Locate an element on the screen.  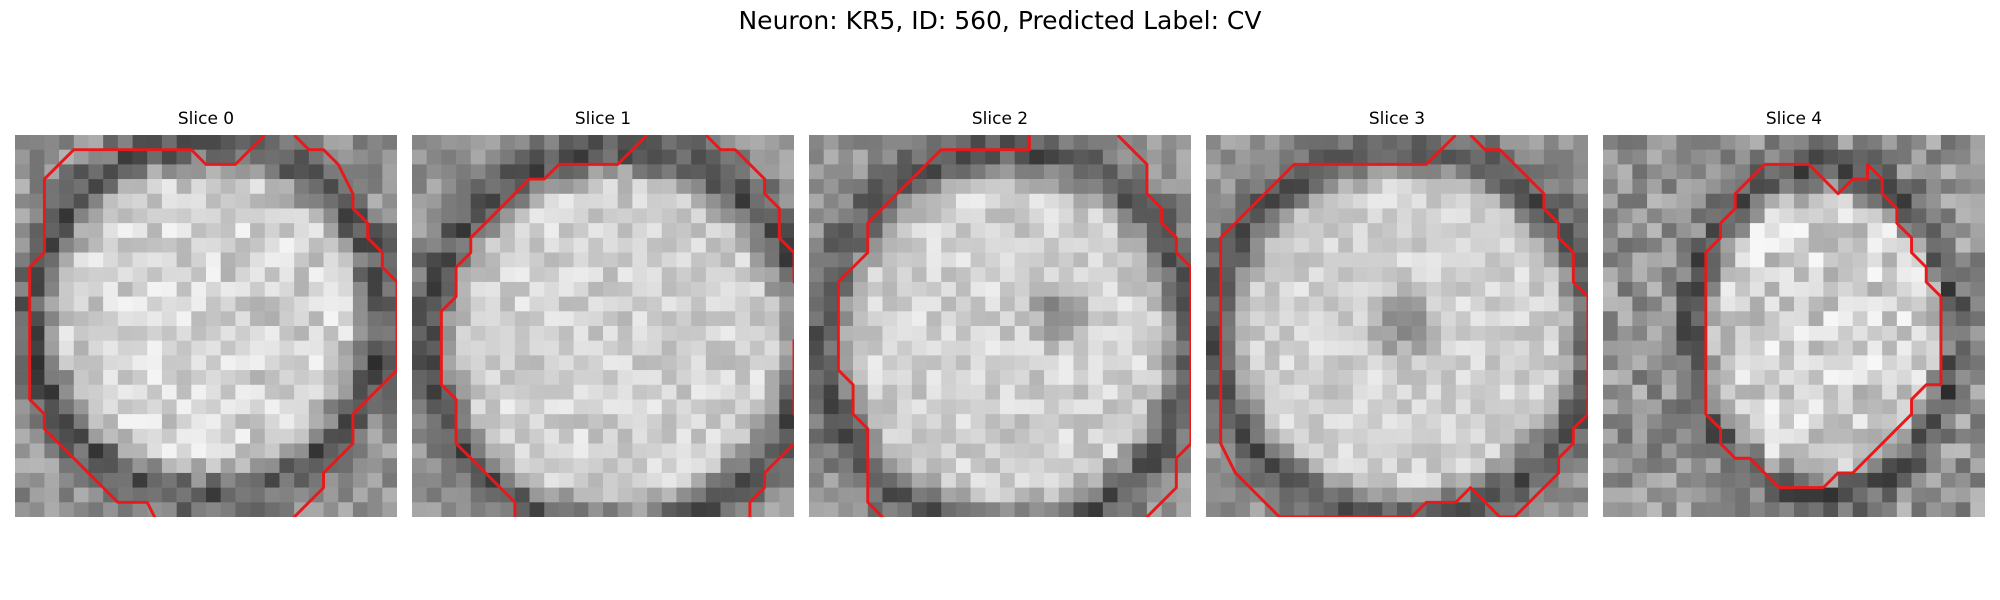
slice-panel-4: Slice 4 is located at coordinates (1794, 315).